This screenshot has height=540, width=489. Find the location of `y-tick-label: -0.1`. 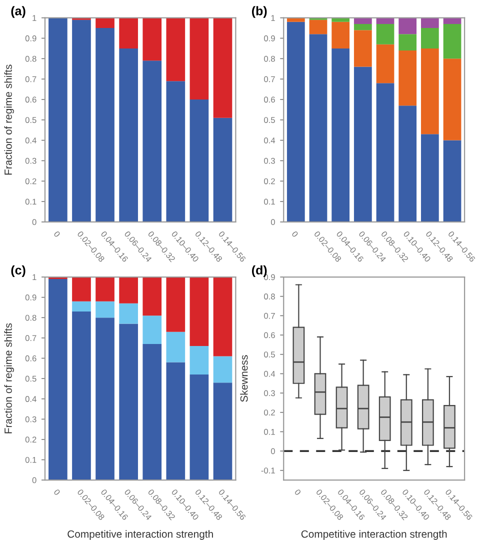

y-tick-label: -0.1 is located at coordinates (268, 471).